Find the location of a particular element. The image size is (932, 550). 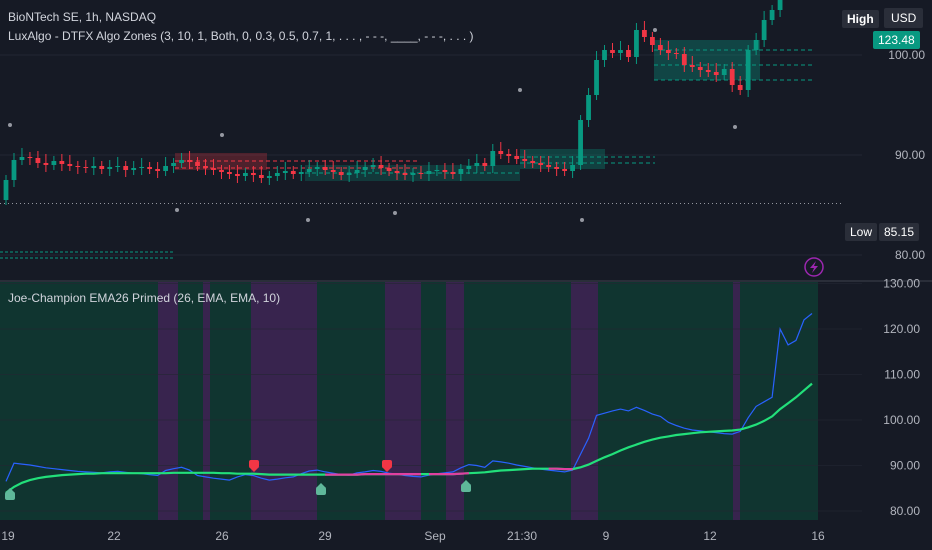

low-label: Low is located at coordinates (861, 232).